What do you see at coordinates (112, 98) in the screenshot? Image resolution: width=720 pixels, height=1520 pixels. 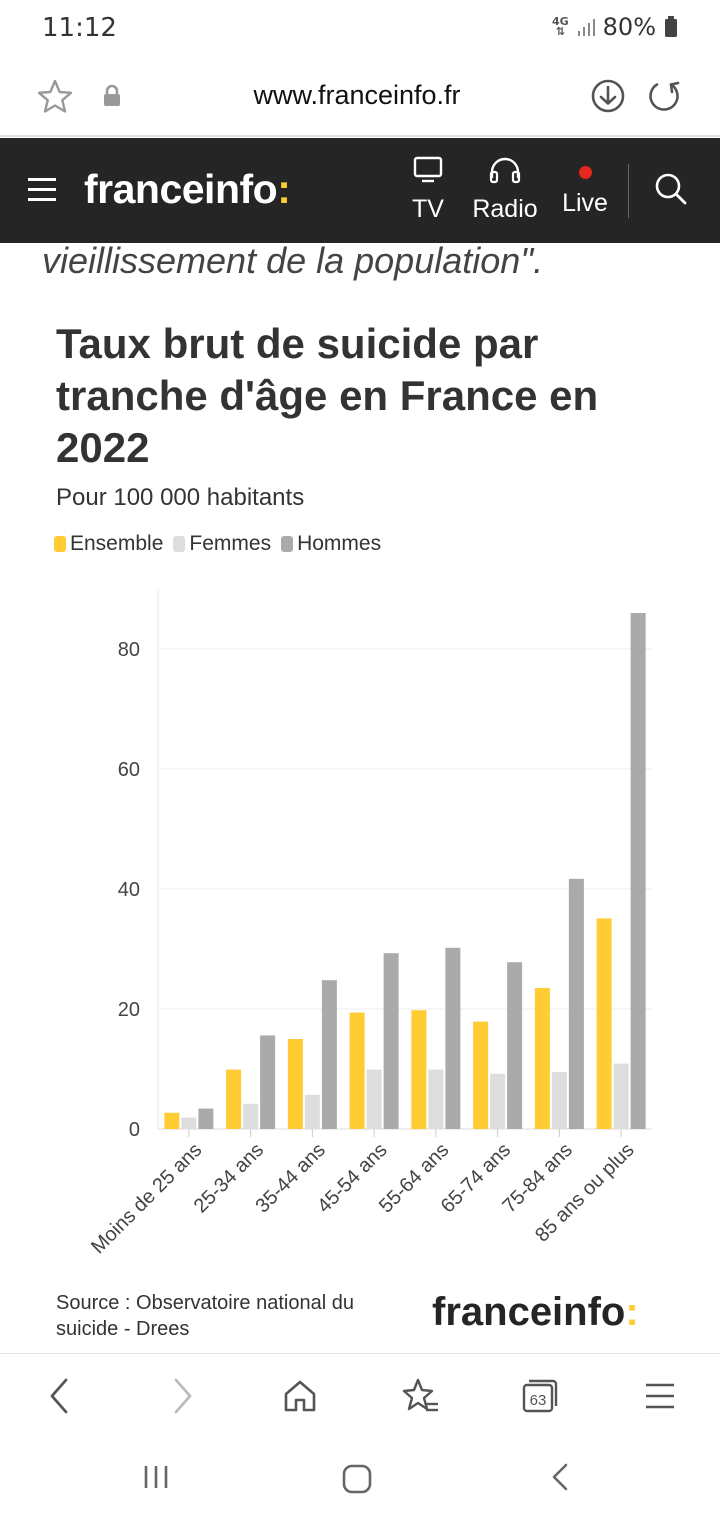 I see `lock-icon` at bounding box center [112, 98].